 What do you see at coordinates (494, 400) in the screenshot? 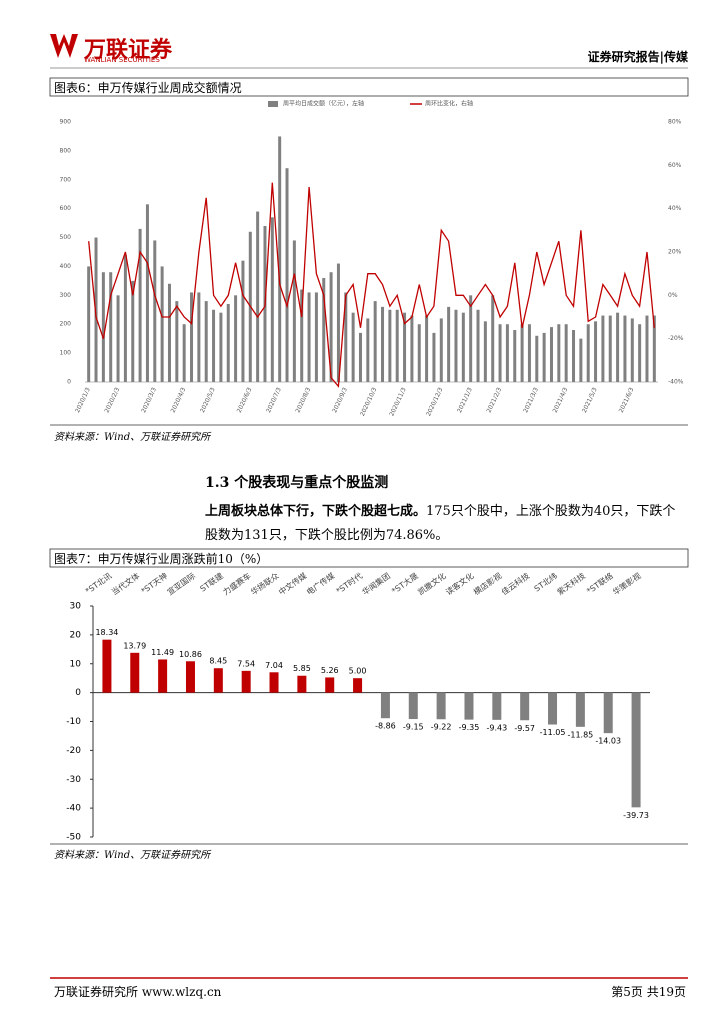
I see `x-tick-label: 2021/2/3` at bounding box center [494, 400].